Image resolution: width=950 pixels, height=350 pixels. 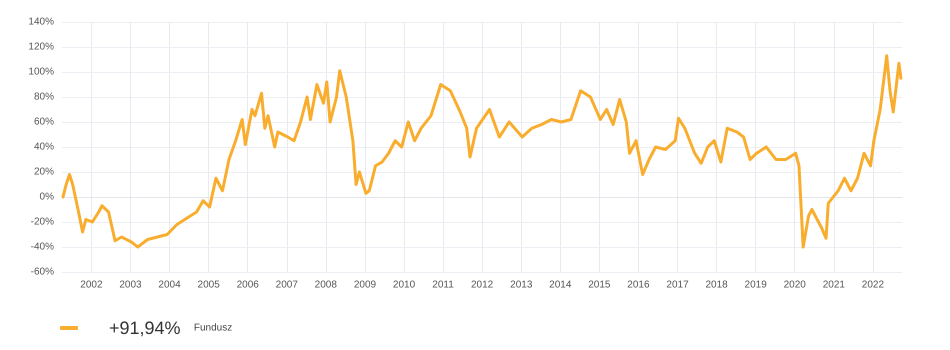 What do you see at coordinates (560, 285) in the screenshot?
I see `x-tick-label: 2014` at bounding box center [560, 285].